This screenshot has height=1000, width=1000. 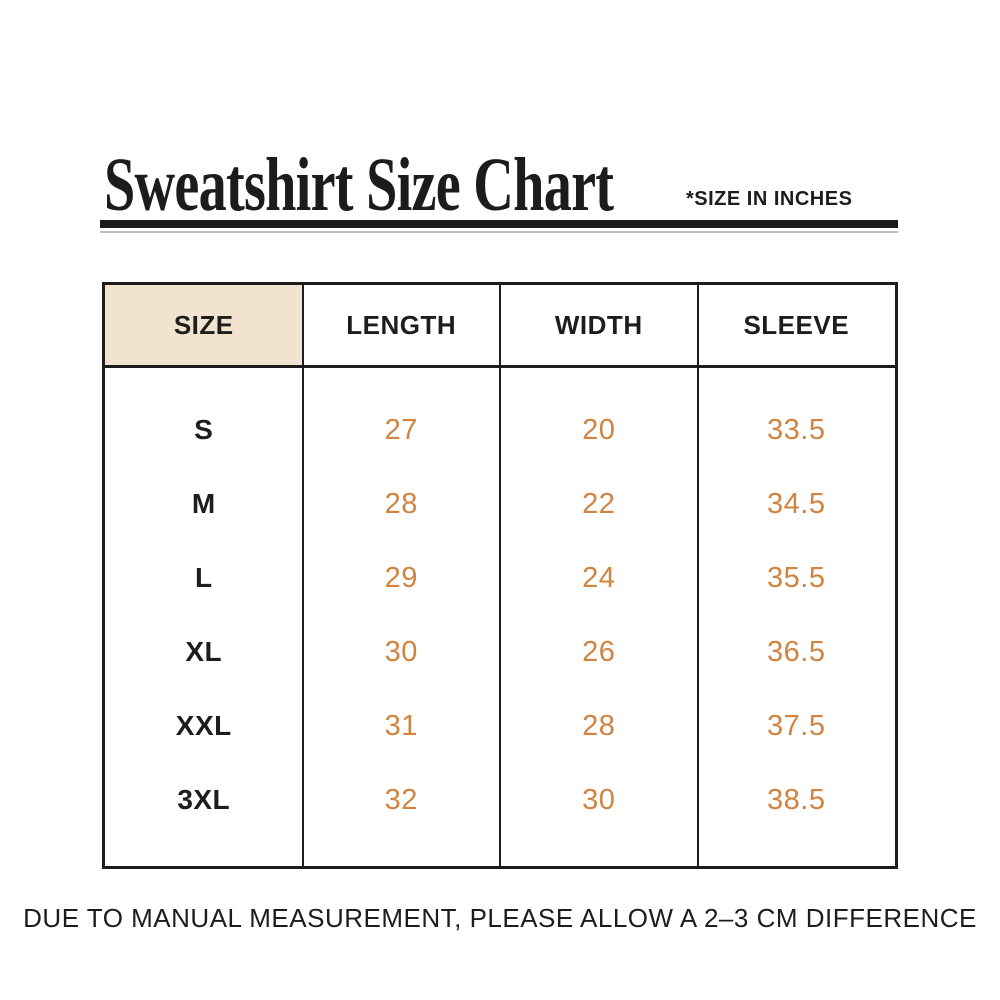 I want to click on width-value: 20, so click(x=599, y=429).